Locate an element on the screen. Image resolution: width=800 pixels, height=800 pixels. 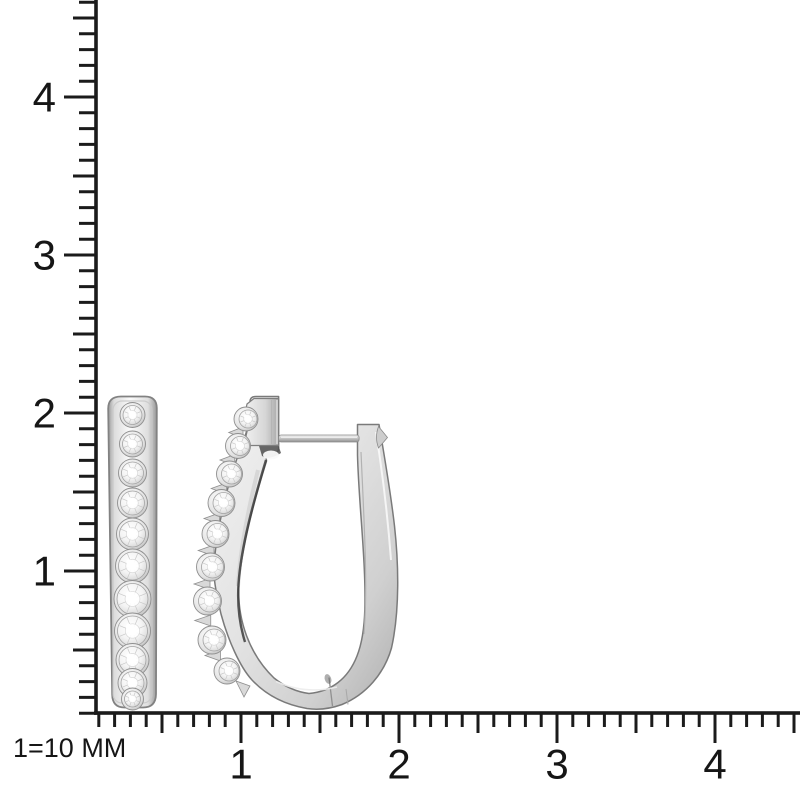
hoop-bottom-prong is located at coordinates (243, 689).